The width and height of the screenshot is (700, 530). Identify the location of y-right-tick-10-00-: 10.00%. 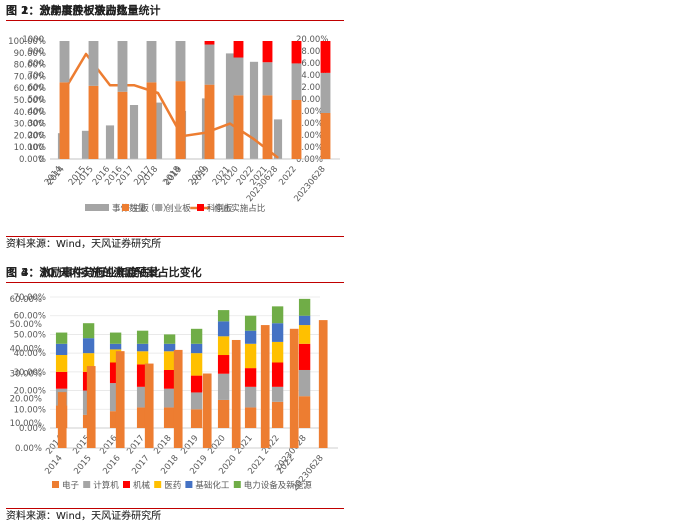
(312, 100).